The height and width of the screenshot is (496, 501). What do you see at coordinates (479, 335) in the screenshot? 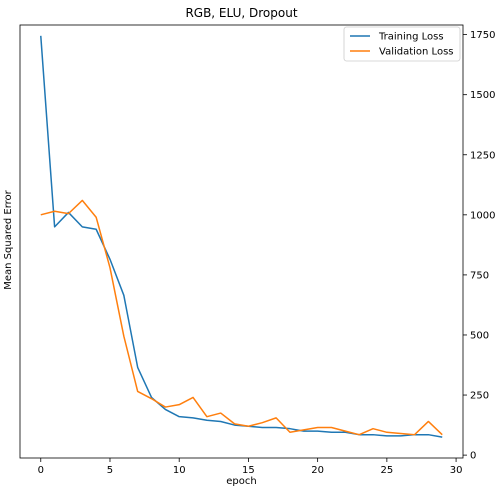
I see `y-tick-label: 500` at bounding box center [479, 335].